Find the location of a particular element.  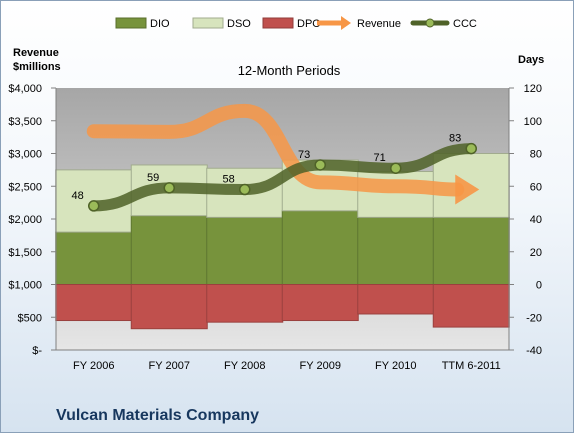

right-tick-label-8: 120 is located at coordinates (533, 89).